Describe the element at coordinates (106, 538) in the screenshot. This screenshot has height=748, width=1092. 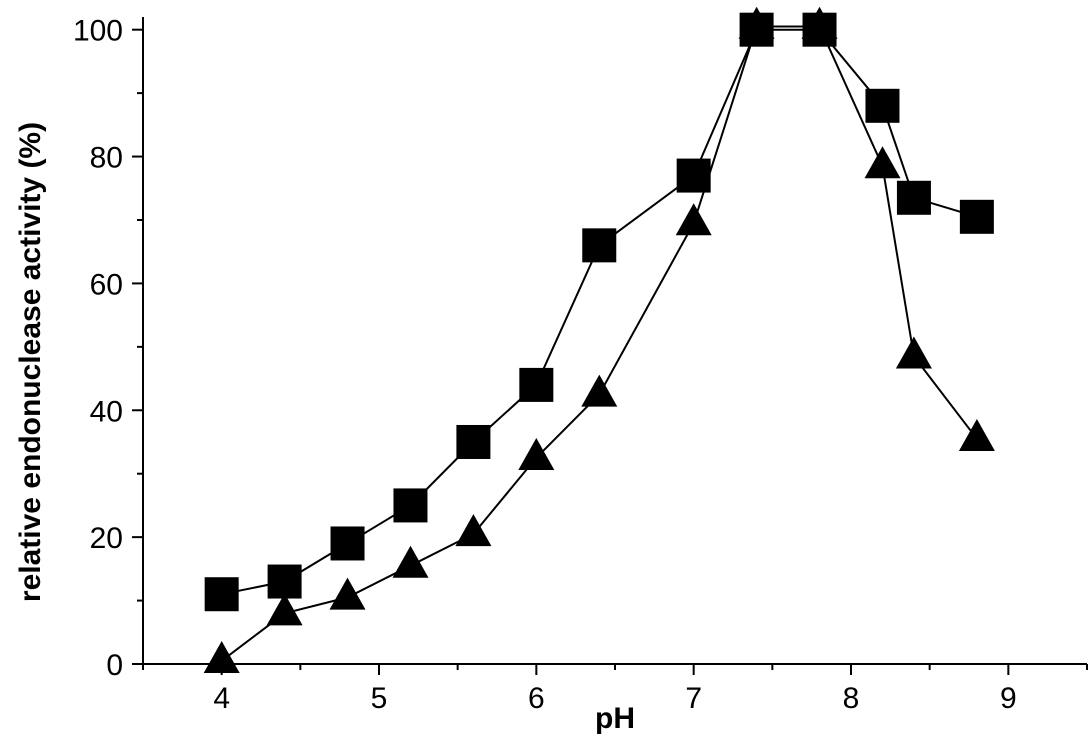
I see `y-tick-label: 20` at that location.